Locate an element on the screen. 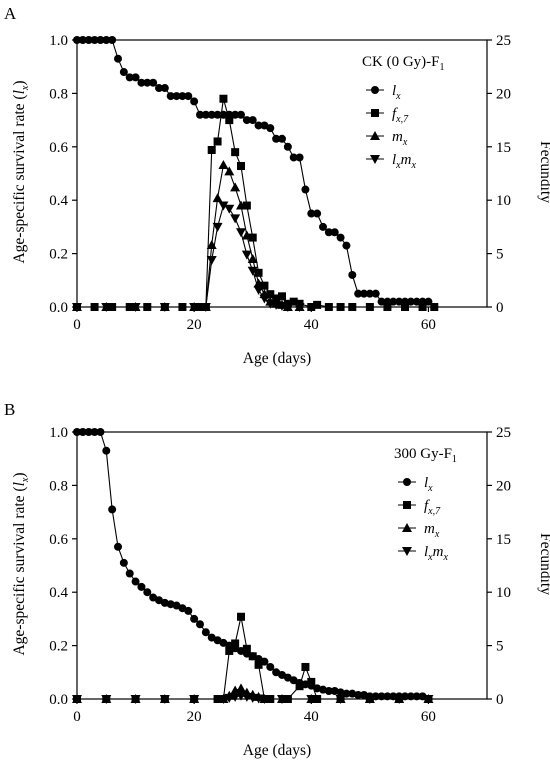 This screenshot has height=768, width=550. legend-a: CK (0 Gy)-F1 lx fx,7 mx lxmx is located at coordinates (403, 112).